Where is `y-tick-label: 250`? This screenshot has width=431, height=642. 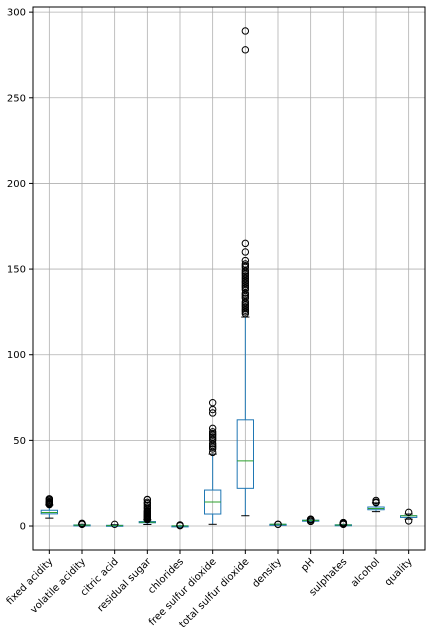
y-tick-label: 250 is located at coordinates (16, 98).